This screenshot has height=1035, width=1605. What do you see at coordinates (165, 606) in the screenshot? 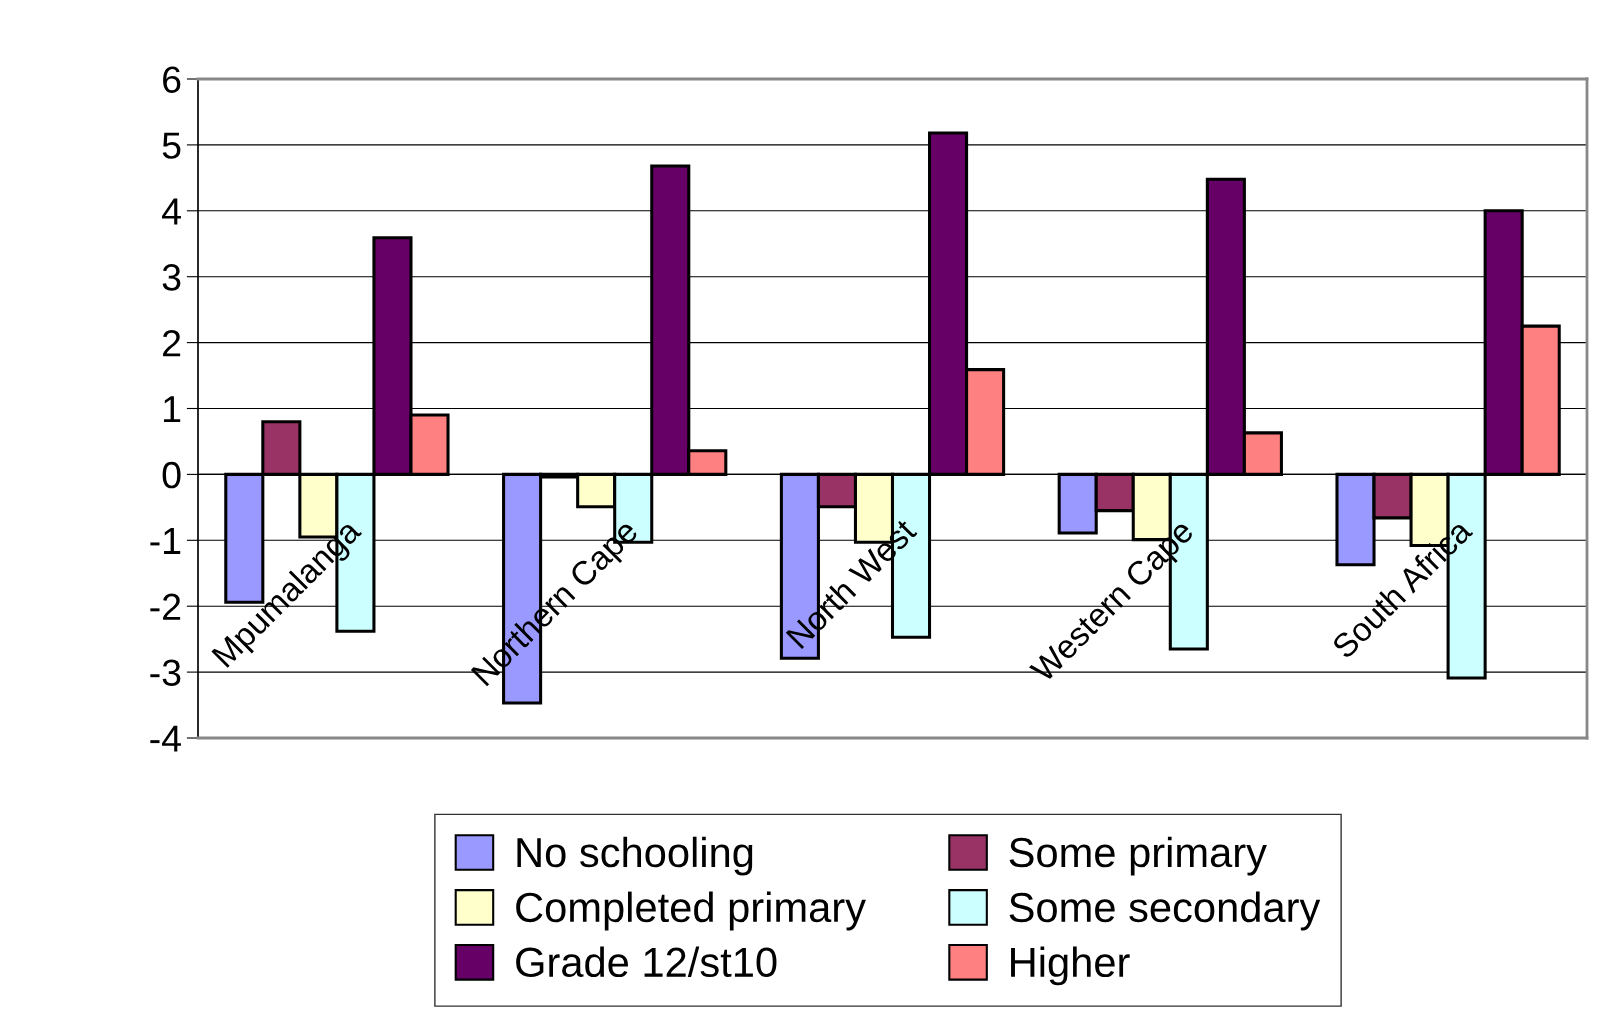
I see `y-tick-label: -2` at bounding box center [165, 606].